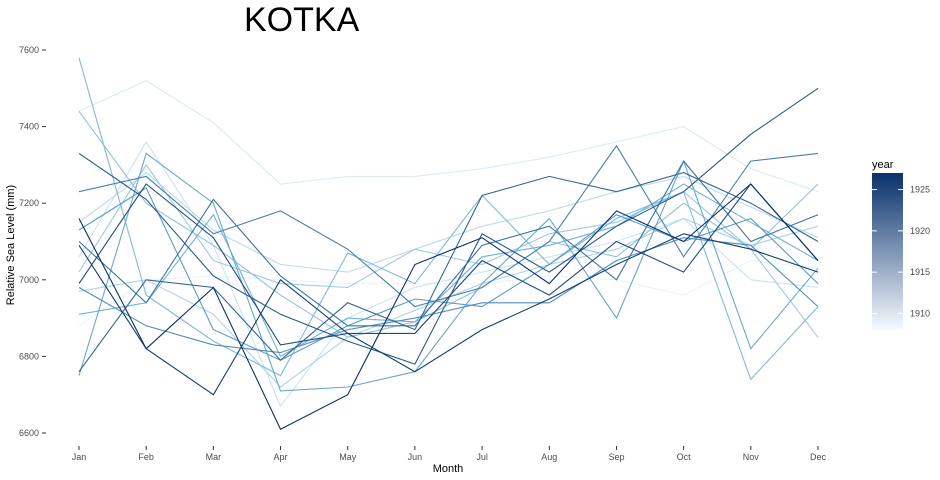 The height and width of the screenshot is (480, 940). What do you see at coordinates (920, 313) in the screenshot?
I see `legend-tick-label: 1910` at bounding box center [920, 313].